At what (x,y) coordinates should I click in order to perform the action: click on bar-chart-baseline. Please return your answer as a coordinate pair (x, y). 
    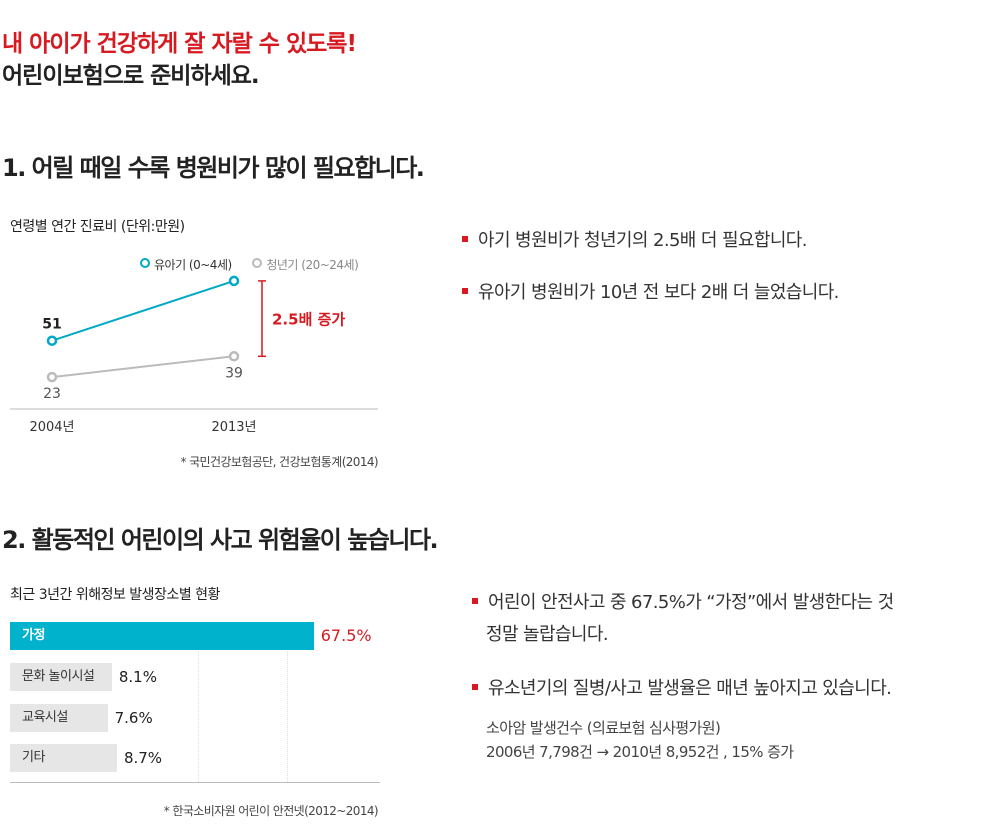
    Looking at the image, I should click on (195, 782).